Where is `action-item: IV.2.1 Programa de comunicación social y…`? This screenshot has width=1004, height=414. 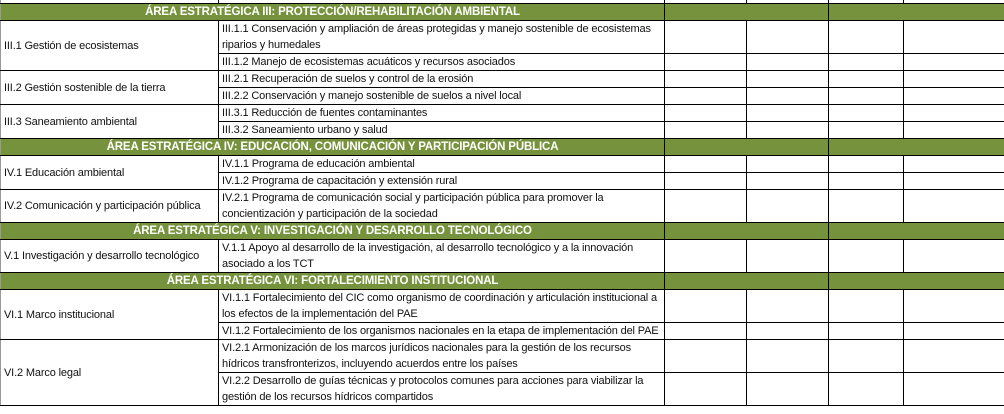
action-item: IV.2.1 Programa de comunicación social y… is located at coordinates (441, 206).